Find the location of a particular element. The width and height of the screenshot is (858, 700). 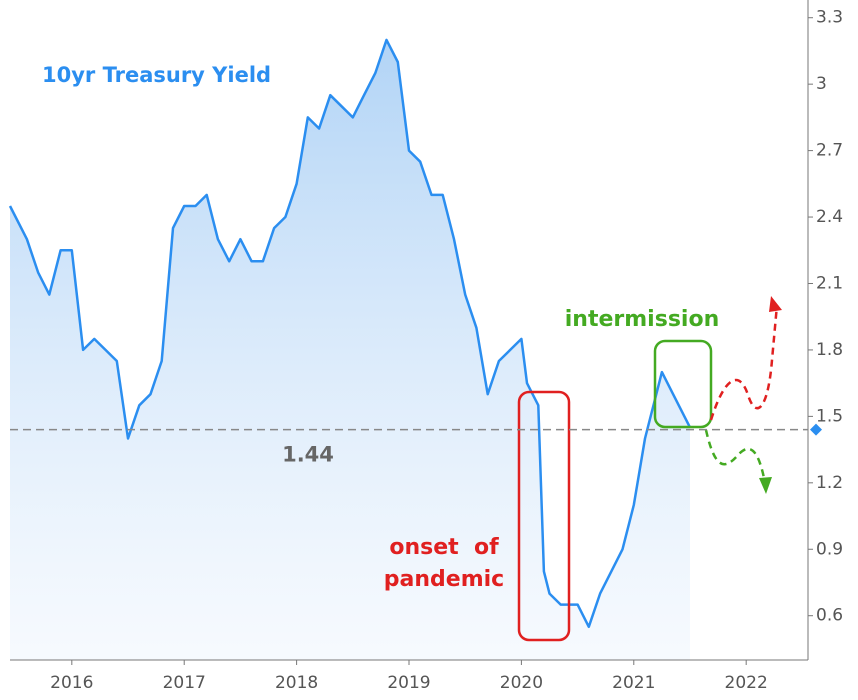

x-tick-label: 2016 is located at coordinates (71, 683).